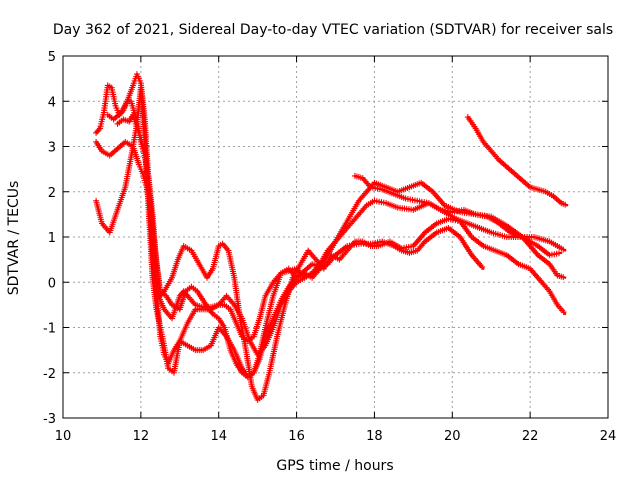 The image size is (640, 480). Describe the element at coordinates (49, 419) in the screenshot. I see `y-tick-label: -3` at that location.